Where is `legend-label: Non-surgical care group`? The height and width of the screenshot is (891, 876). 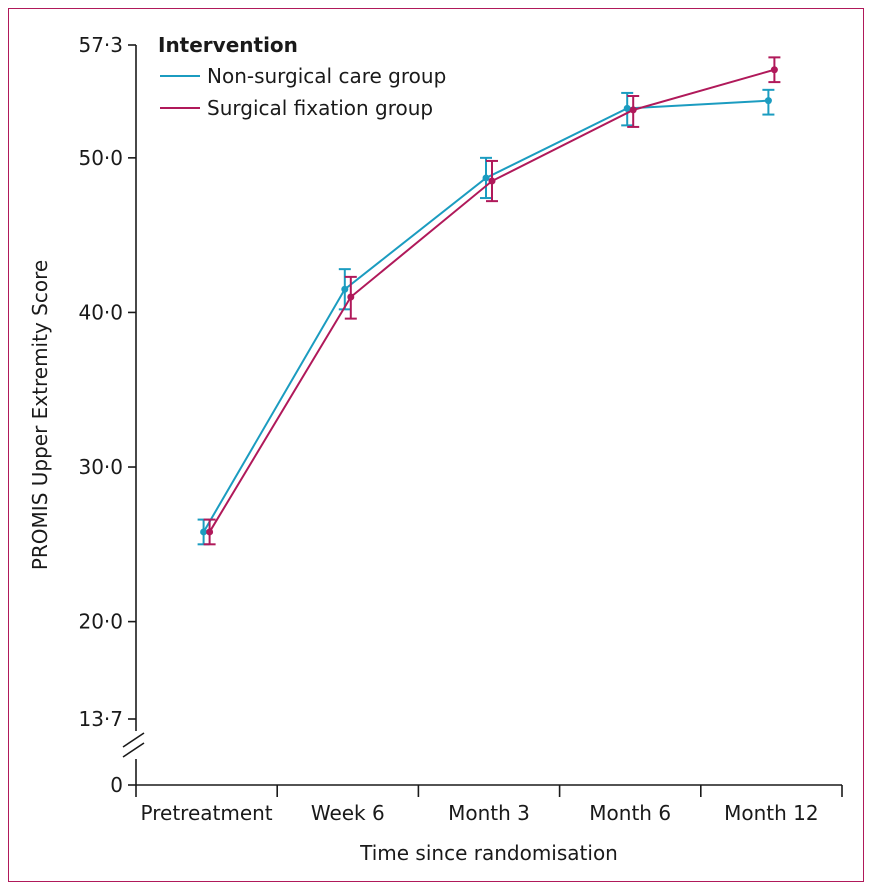
legend-label: Non-surgical care group is located at coordinates (326, 76).